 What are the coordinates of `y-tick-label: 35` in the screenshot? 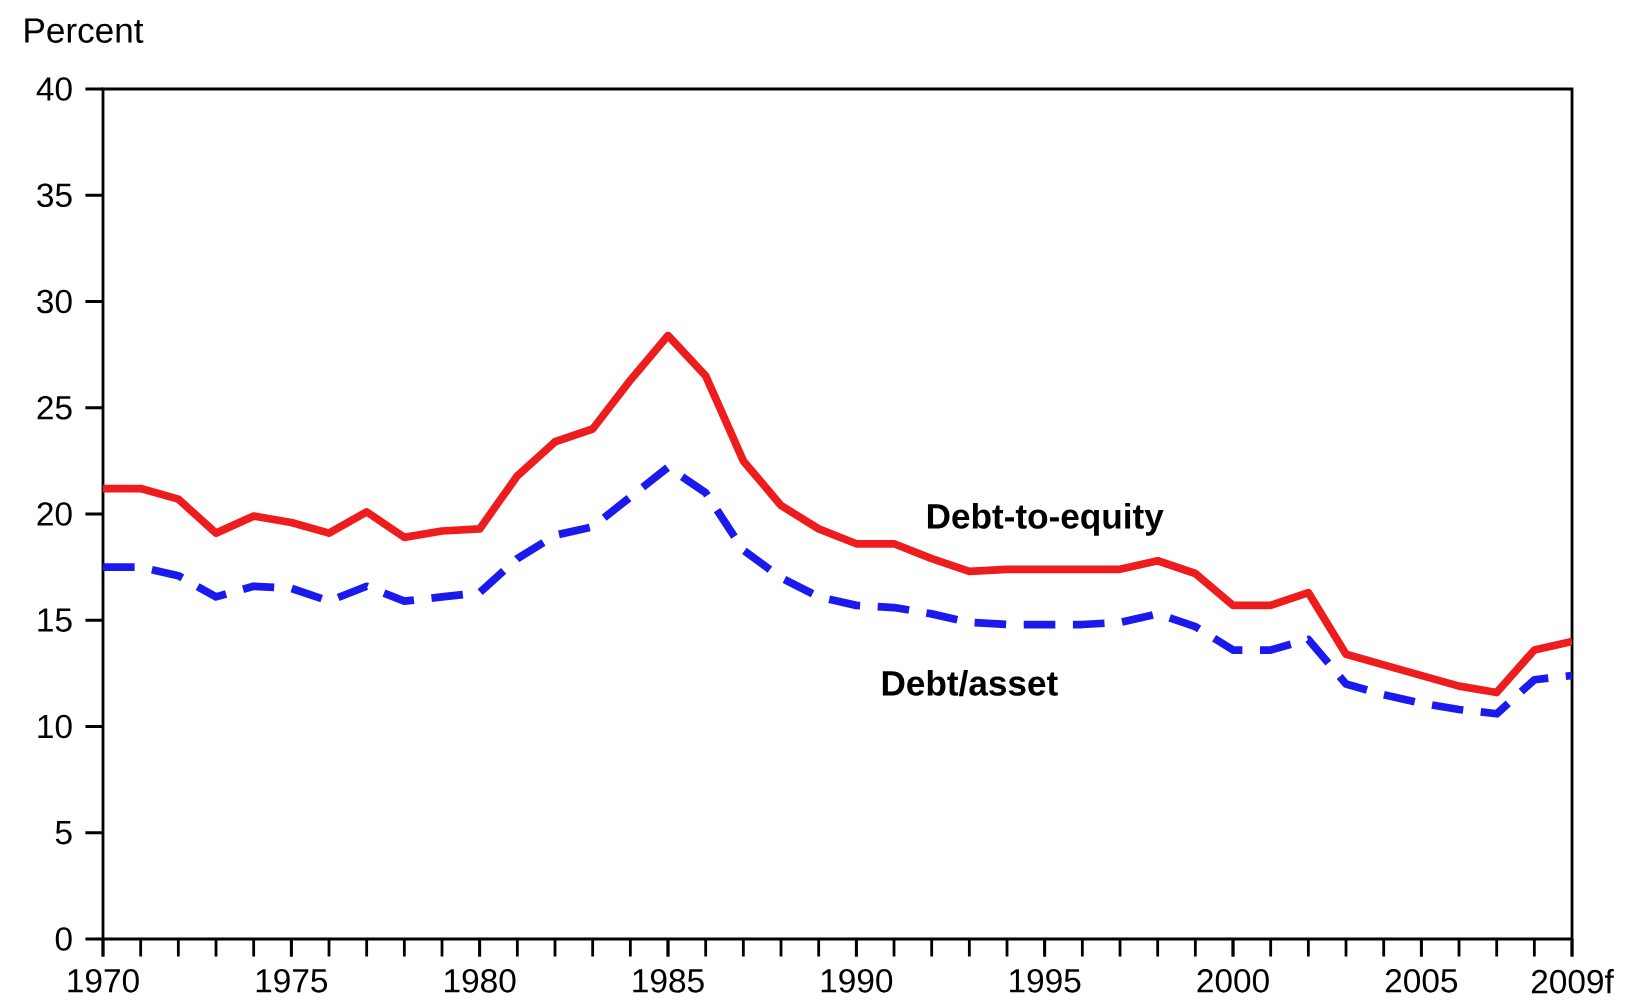 It's located at (54, 195).